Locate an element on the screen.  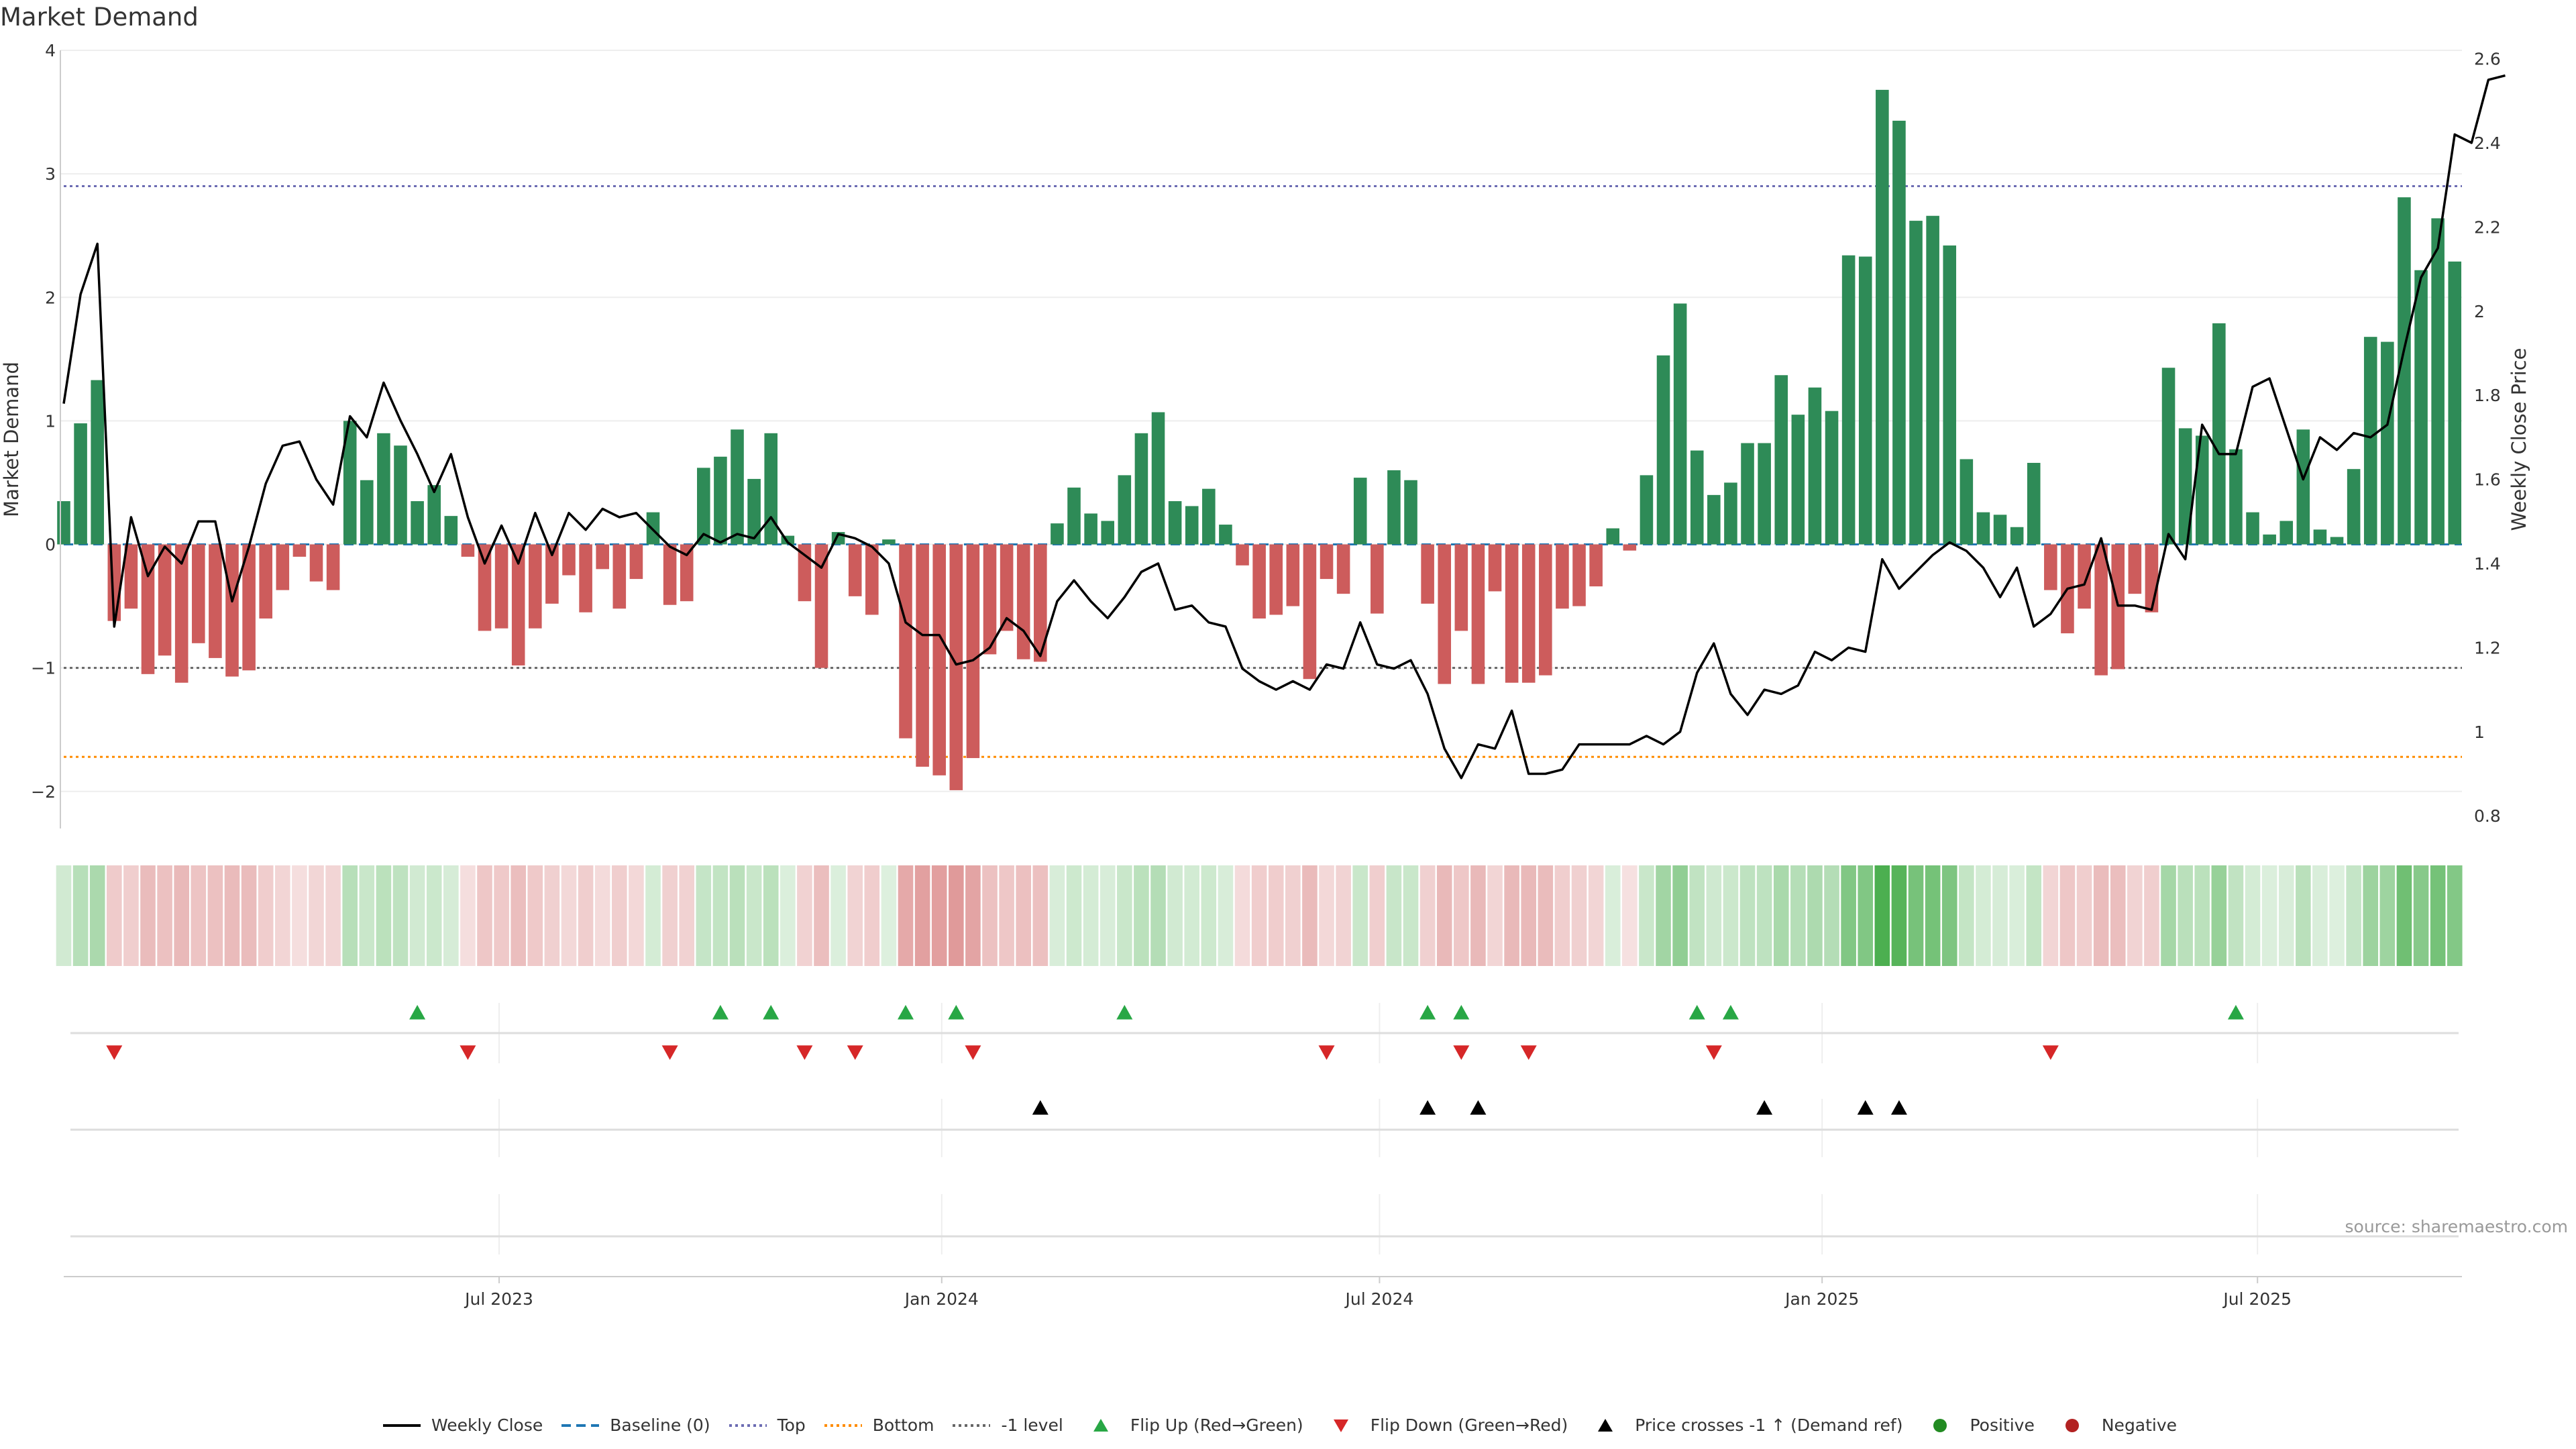
price-cross-marker is located at coordinates (1478, 1107).